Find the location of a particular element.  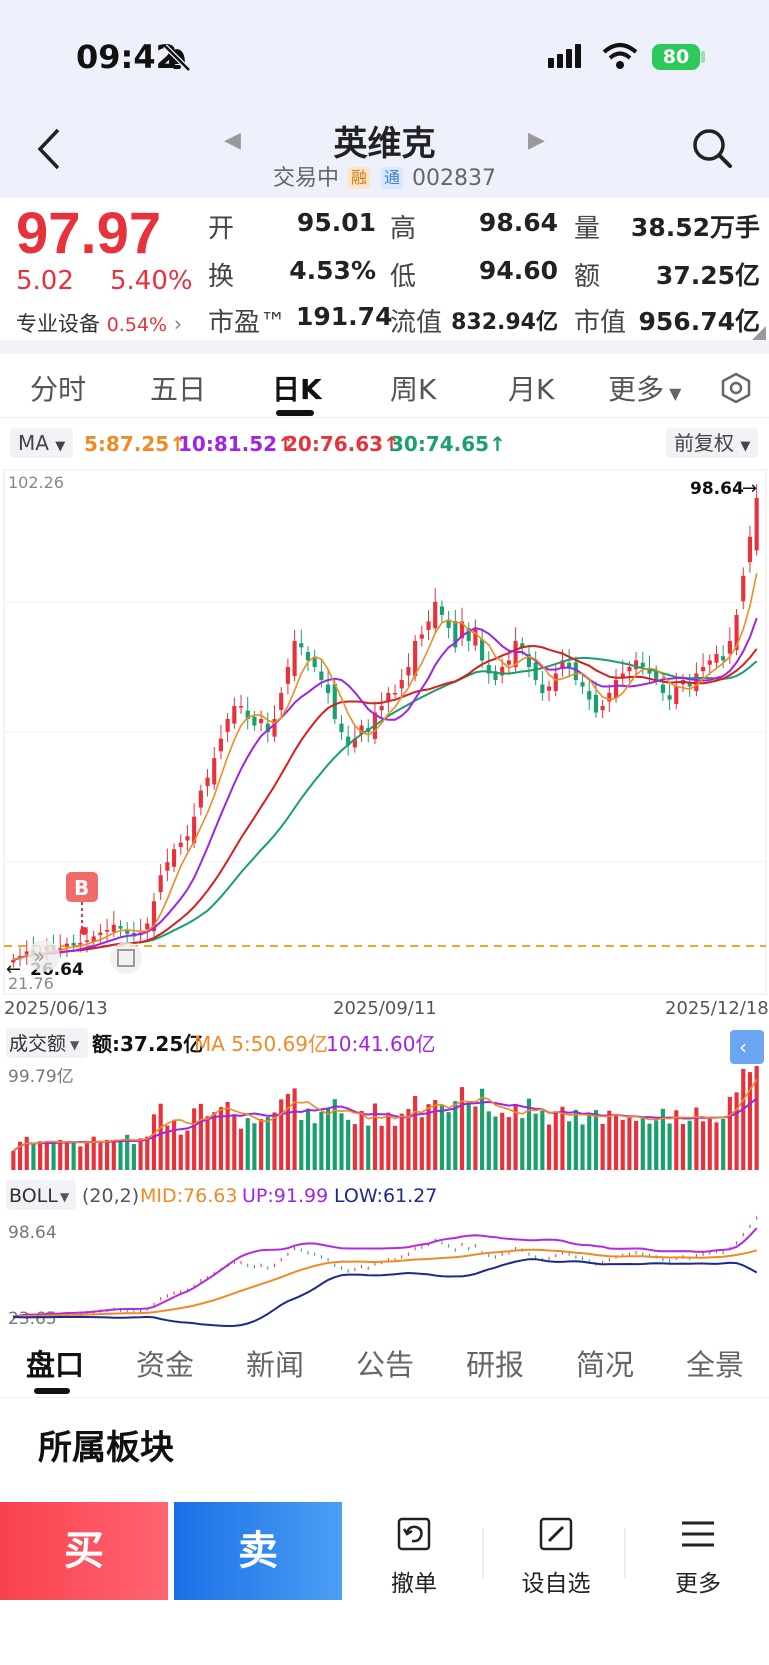

tab-profile: 简况 is located at coordinates (605, 1365).